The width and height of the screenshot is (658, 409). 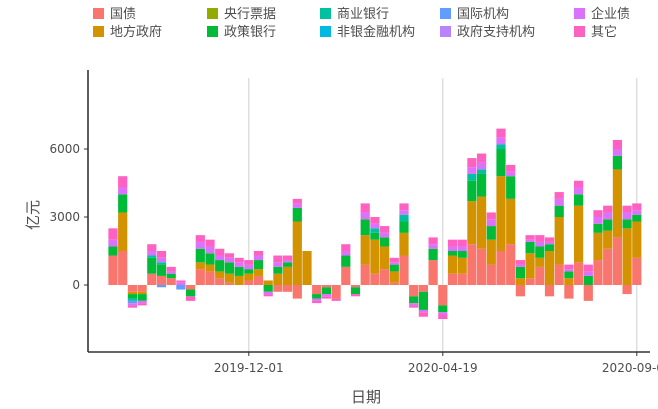 What do you see at coordinates (604, 32) in the screenshot?
I see `legend-label: 其它` at bounding box center [604, 32].